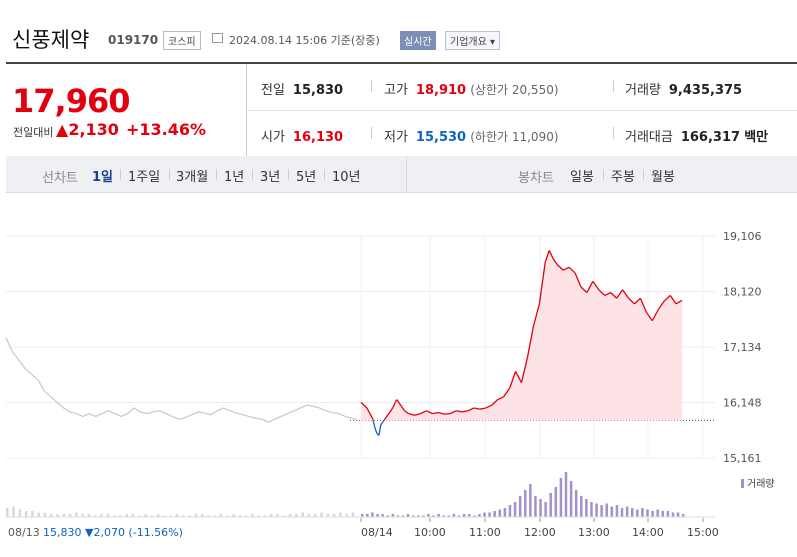 The width and height of the screenshot is (797, 557). Describe the element at coordinates (103, 177) in the screenshot. I see `tab-1d: 1일` at that location.